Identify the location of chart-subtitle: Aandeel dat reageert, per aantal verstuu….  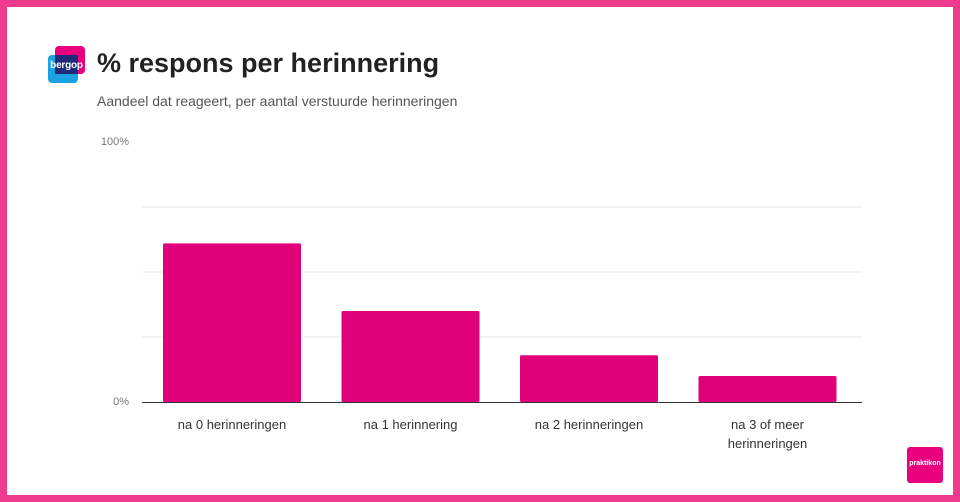
(277, 101).